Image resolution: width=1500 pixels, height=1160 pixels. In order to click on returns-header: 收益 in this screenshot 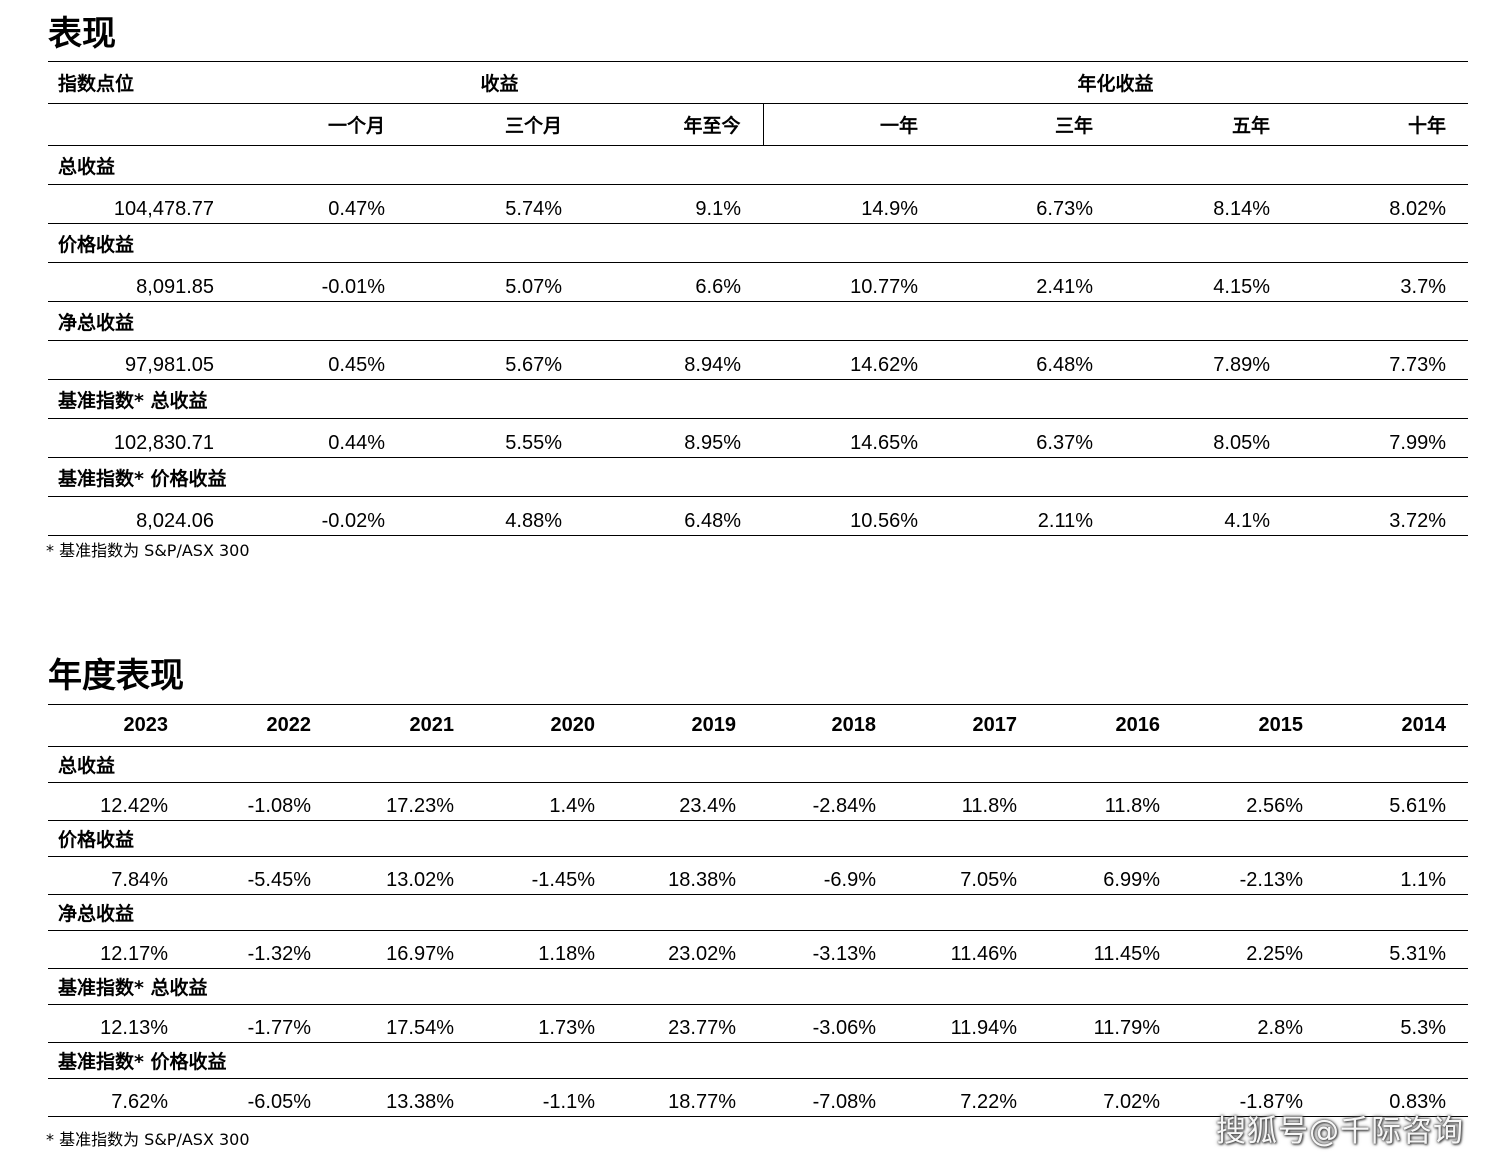, I will do `click(499, 82)`.